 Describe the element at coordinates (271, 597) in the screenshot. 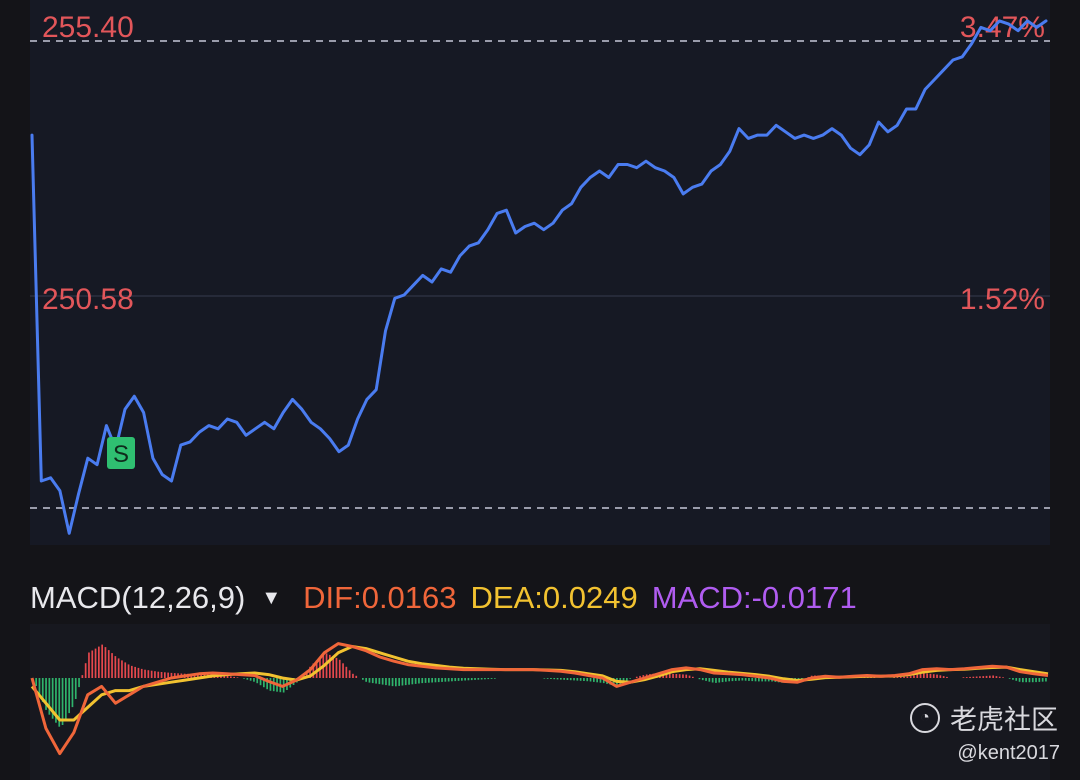

I see `caret-down-icon: ▼` at that location.